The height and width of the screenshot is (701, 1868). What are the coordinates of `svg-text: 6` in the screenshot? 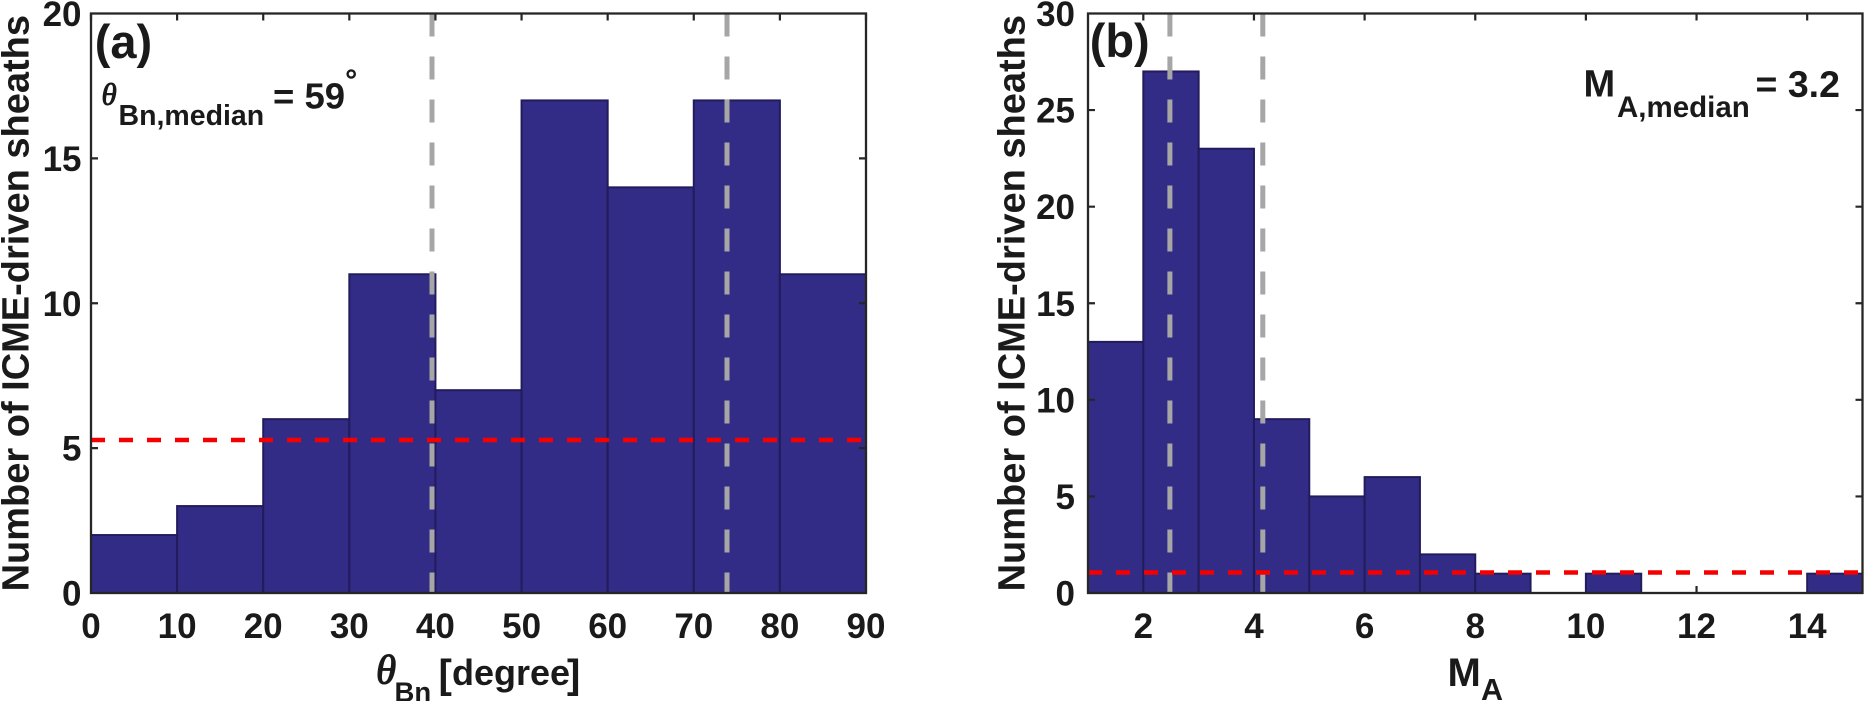 It's located at (1364, 626).